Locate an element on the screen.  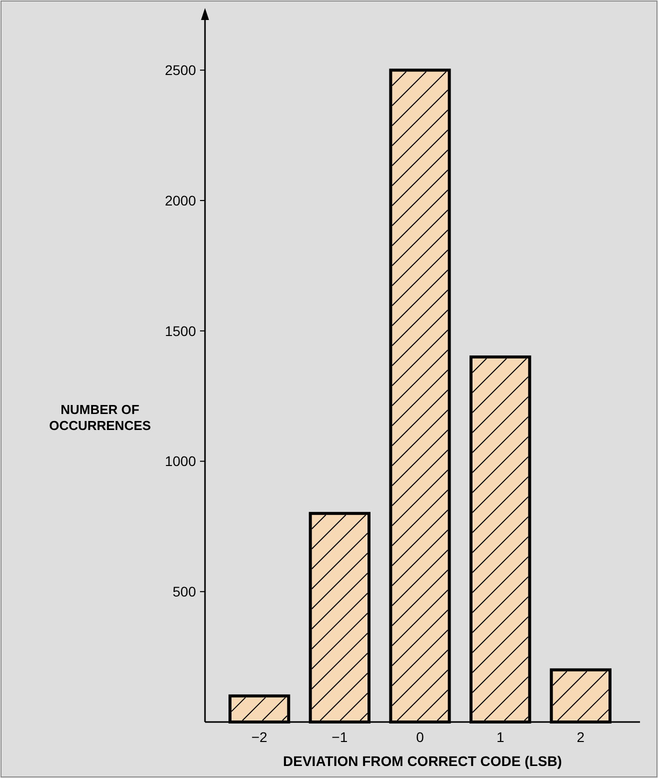
y-tick-label: 1500 is located at coordinates (180, 330).